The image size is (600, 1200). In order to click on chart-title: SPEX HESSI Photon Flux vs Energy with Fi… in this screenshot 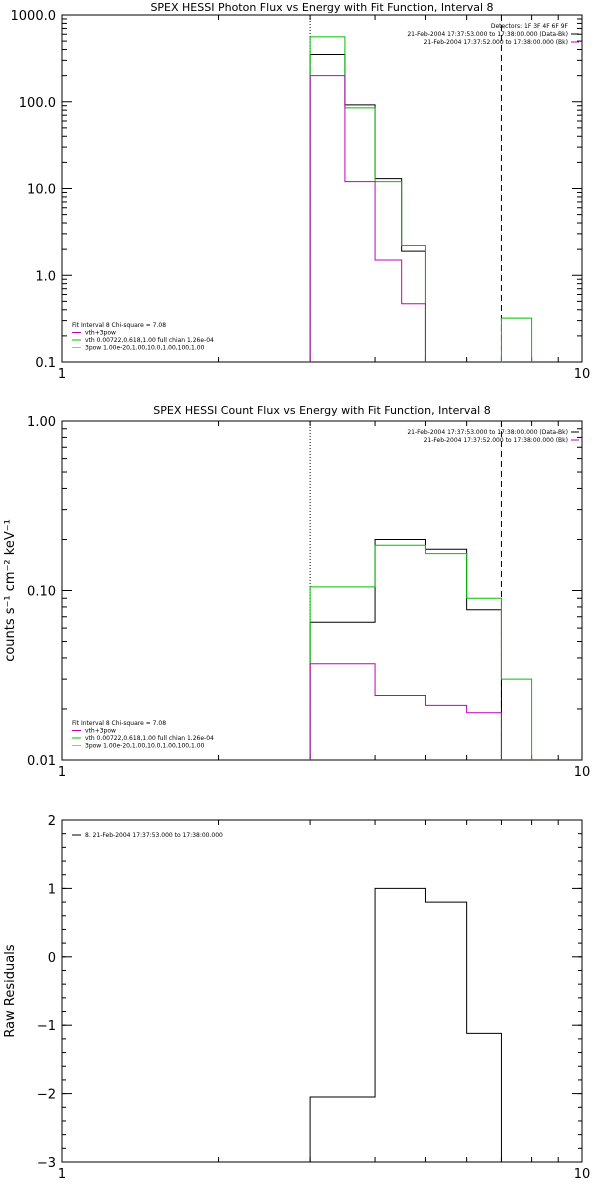, I will do `click(321, 7)`.